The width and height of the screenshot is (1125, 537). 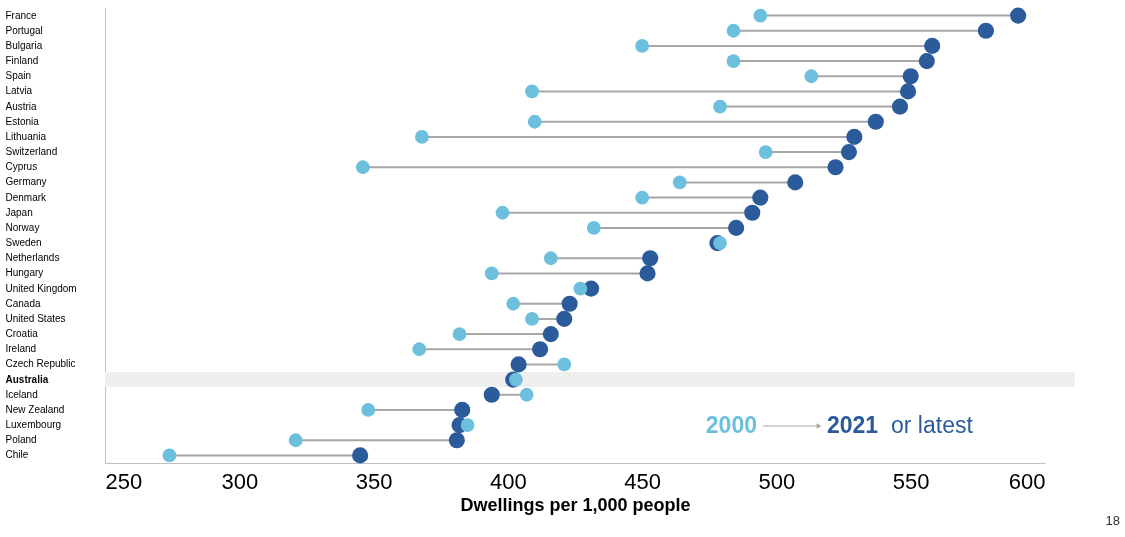 I want to click on y-tick-label: Luxembourg, so click(x=33, y=425).